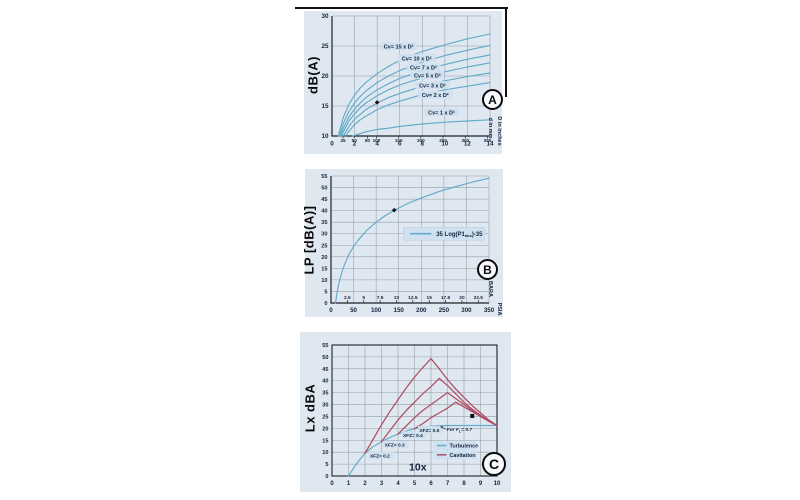 This screenshot has height=500, width=800. I want to click on svg-text: Turbulence, so click(463, 447).